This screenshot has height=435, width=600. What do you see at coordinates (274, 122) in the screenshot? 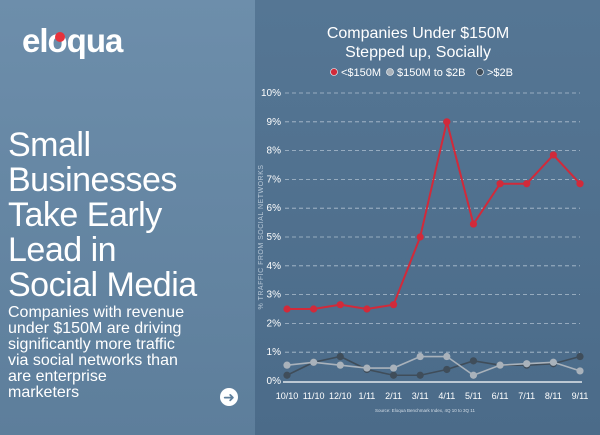
I see `y-tick-label: 9%` at bounding box center [274, 122].